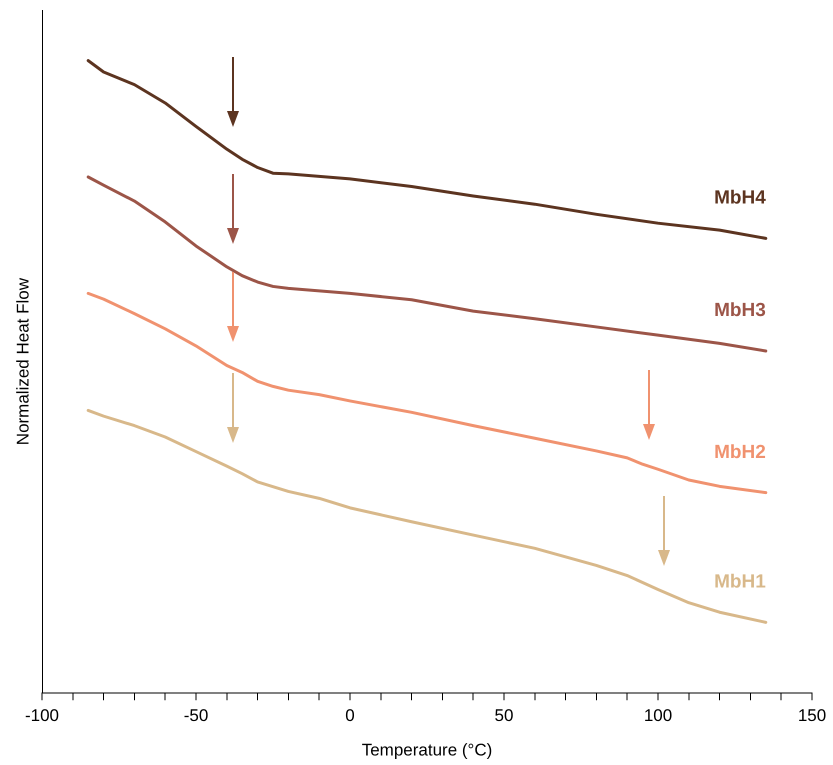  I want to click on series-label: MbH3, so click(740, 311).